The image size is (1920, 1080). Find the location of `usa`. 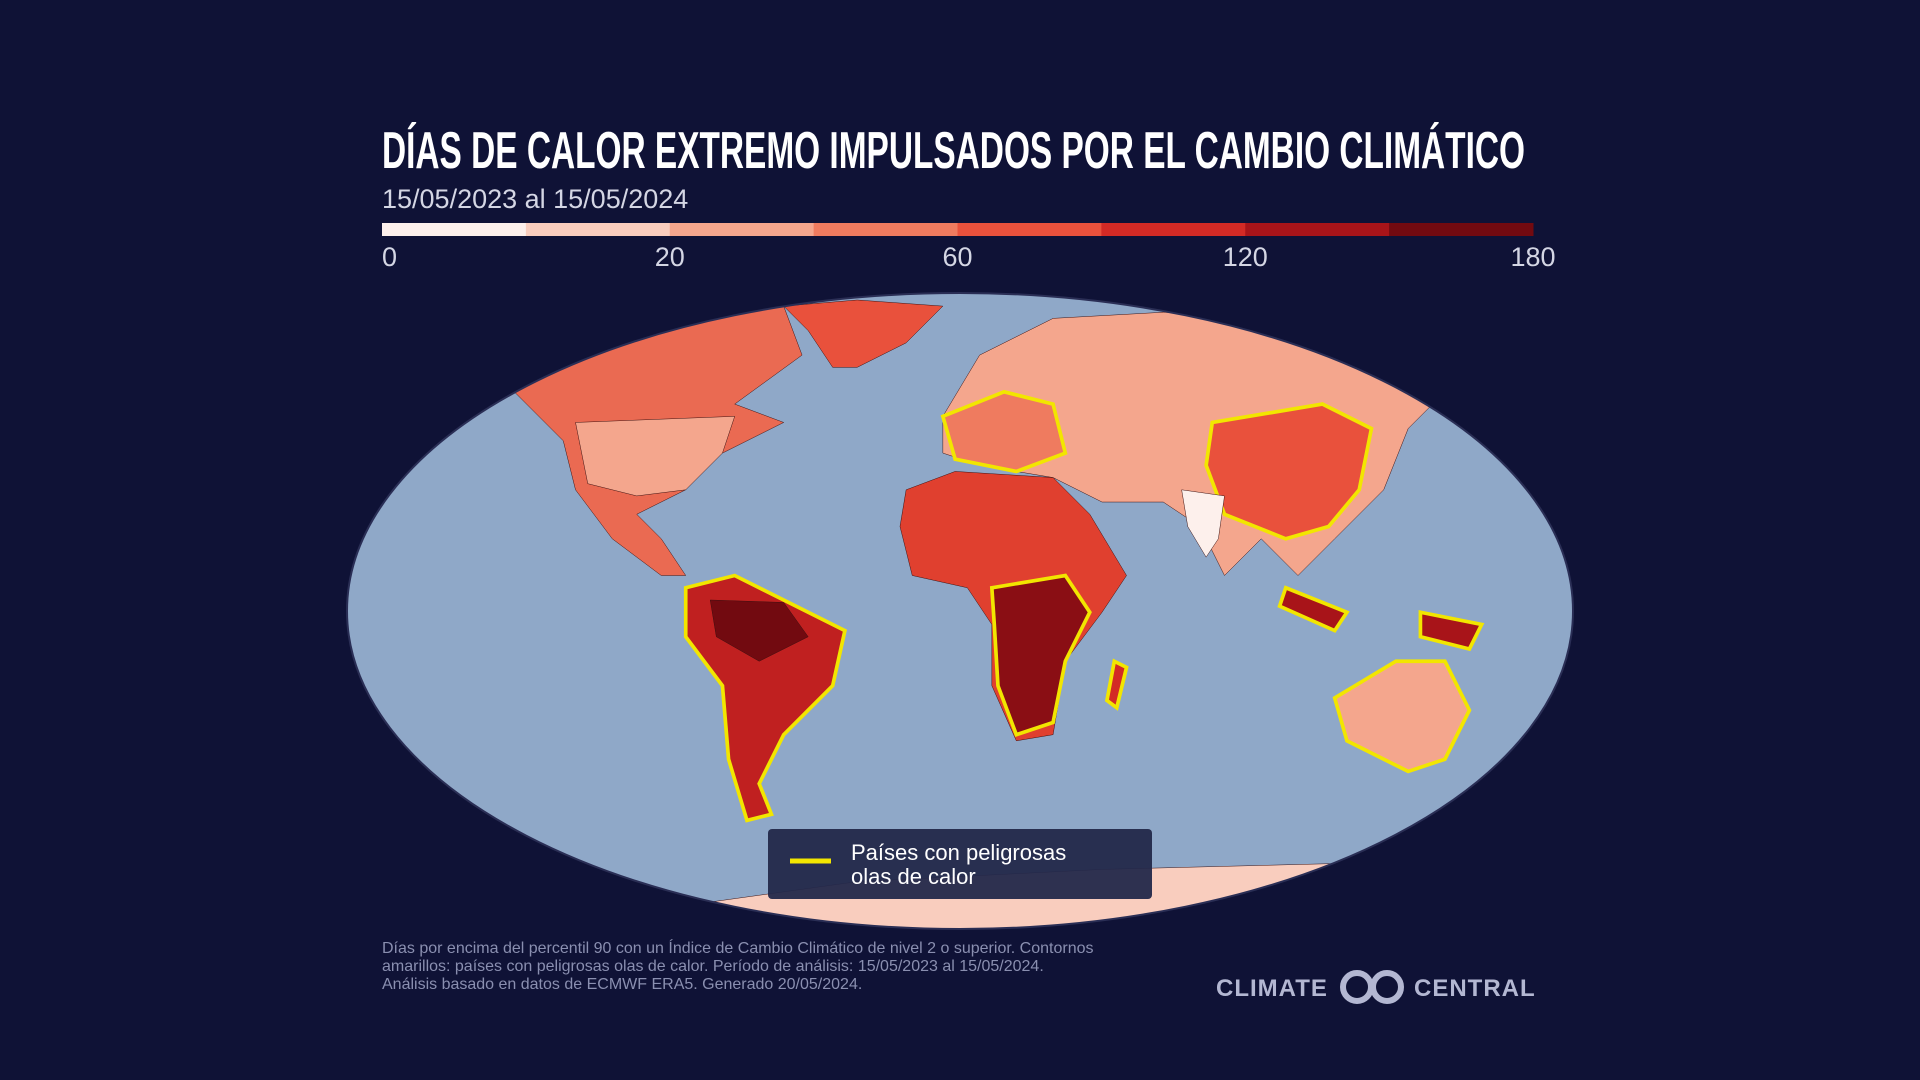

usa is located at coordinates (655, 456).